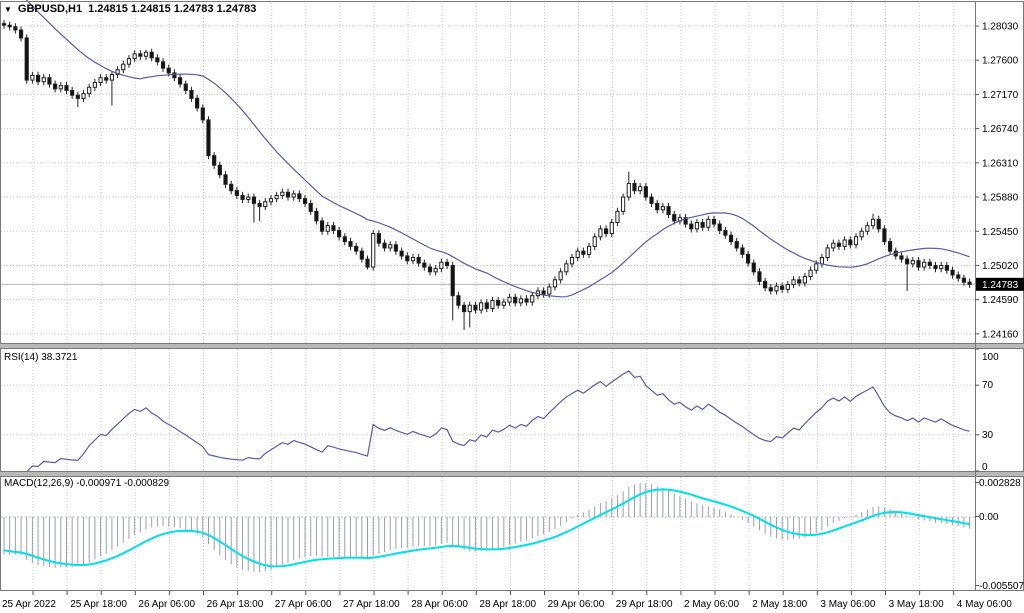  What do you see at coordinates (29, 604) in the screenshot?
I see `time-axis-label: 25 Apr 2022` at bounding box center [29, 604].